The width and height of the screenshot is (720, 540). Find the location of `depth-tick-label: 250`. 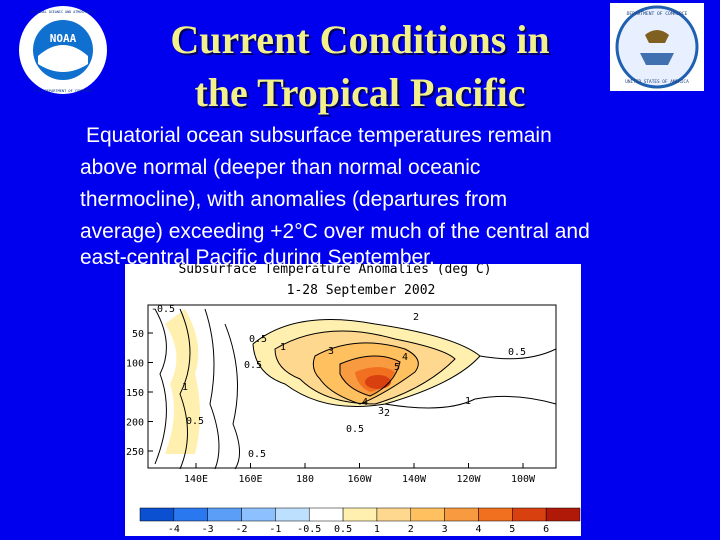

depth-tick-label: 250 is located at coordinates (135, 452).